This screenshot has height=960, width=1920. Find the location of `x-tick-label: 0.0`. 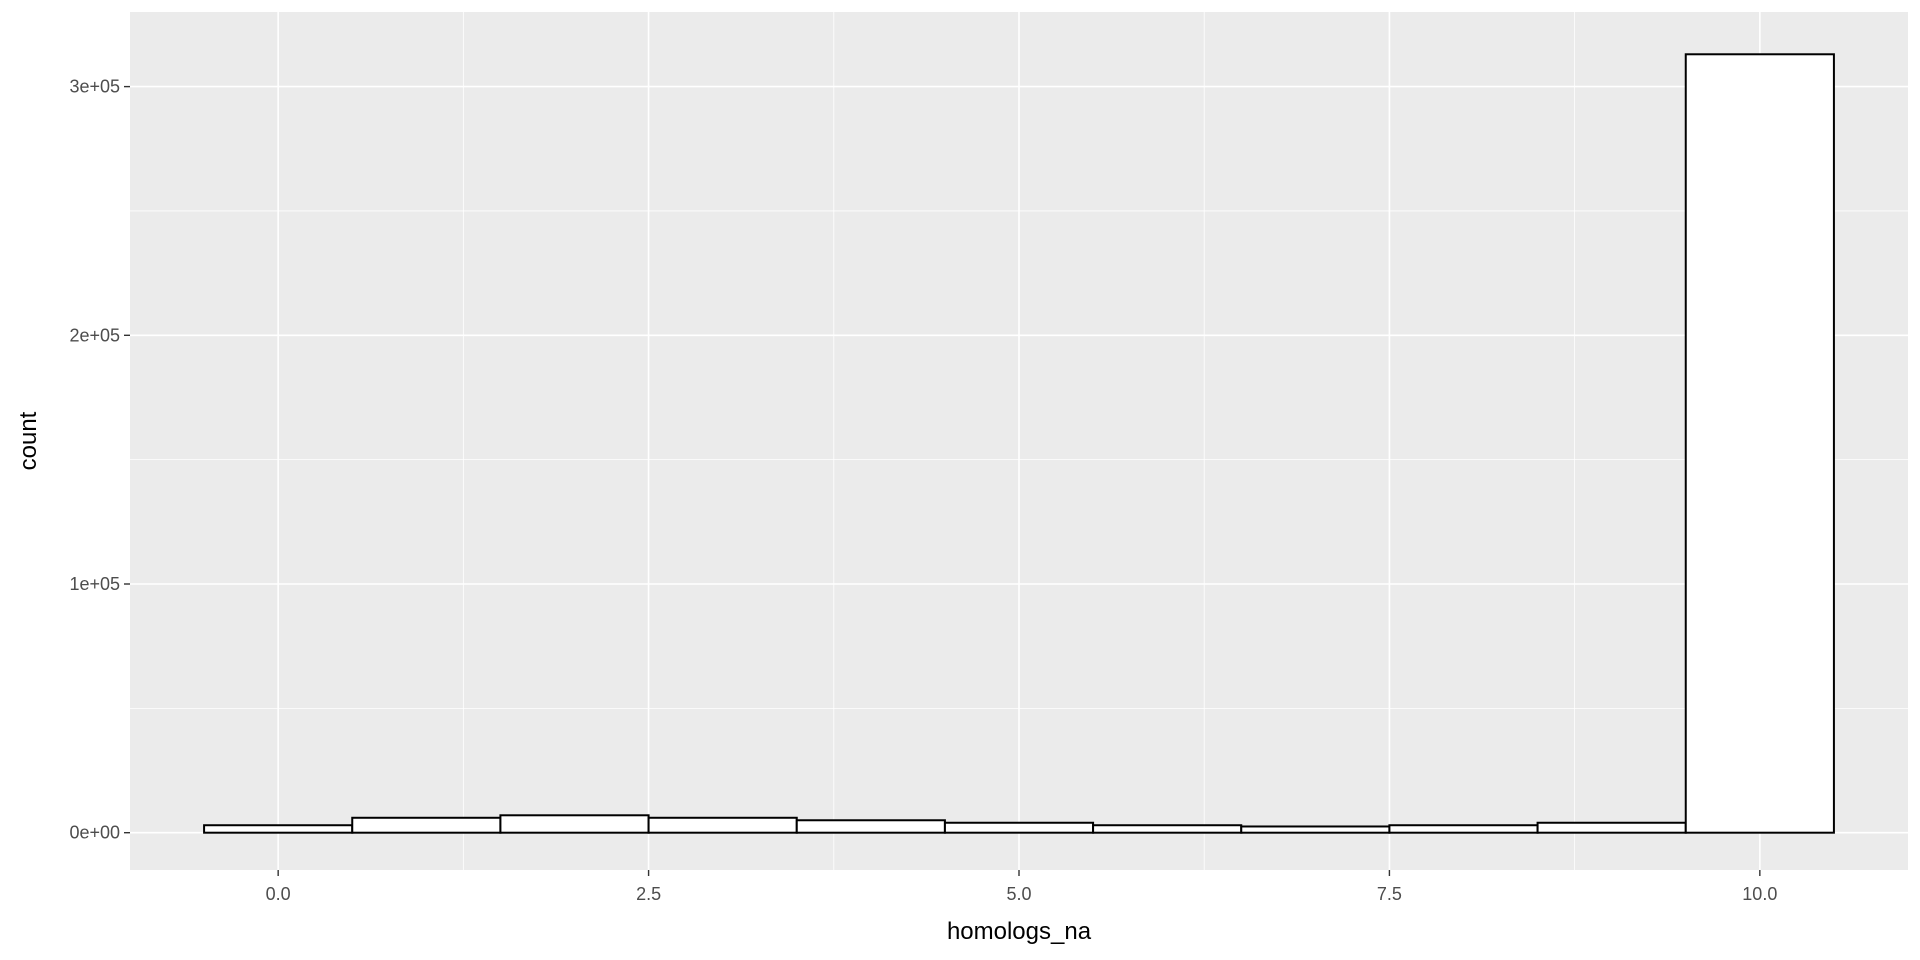

x-tick-label: 0.0 is located at coordinates (278, 894).